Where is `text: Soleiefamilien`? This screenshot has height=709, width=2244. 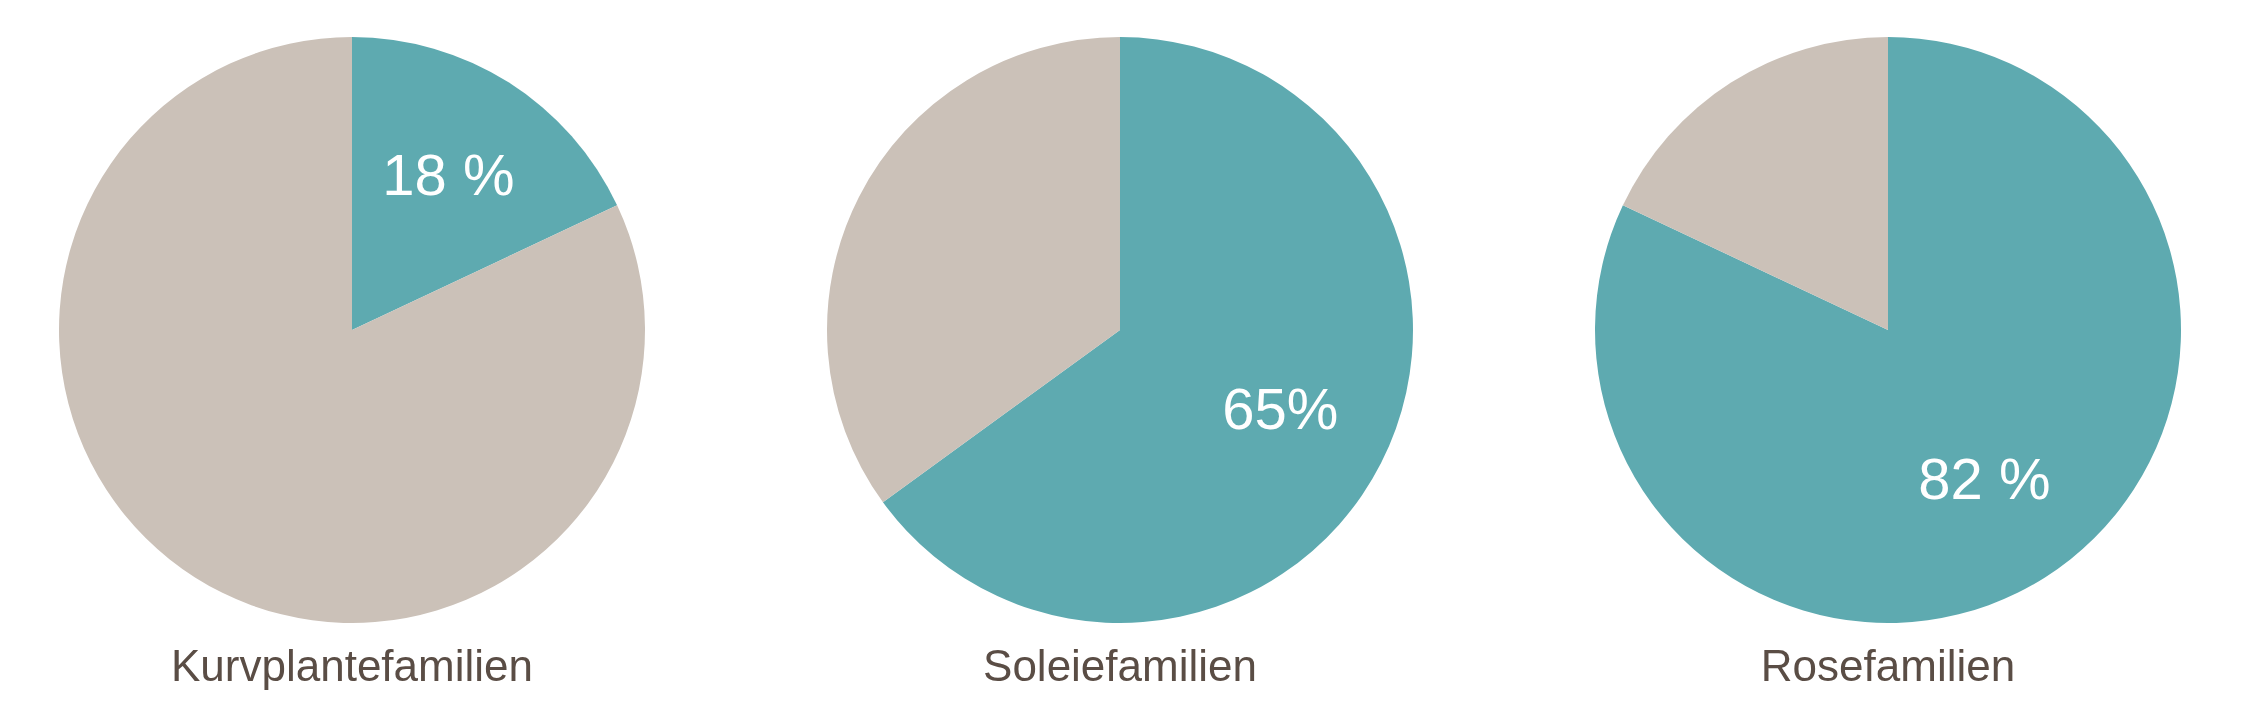
text: Soleiefamilien is located at coordinates (1120, 665).